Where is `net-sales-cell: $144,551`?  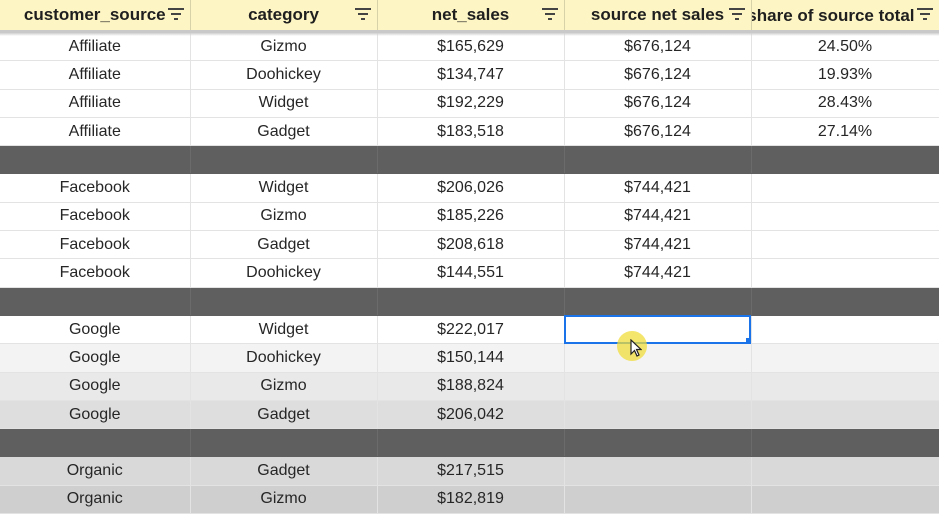 net-sales-cell: $144,551 is located at coordinates (471, 273).